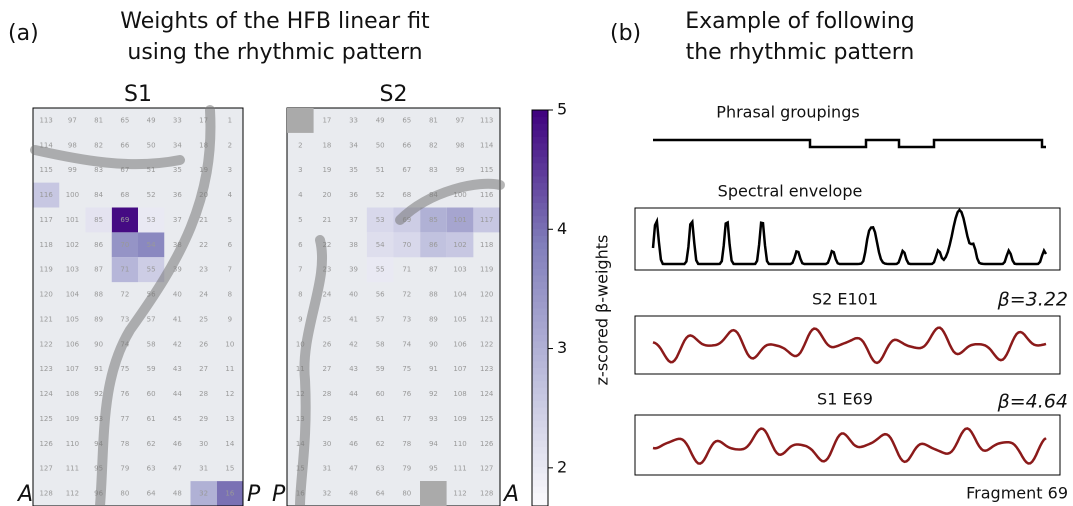 Image resolution: width=1073 pixels, height=506 pixels. I want to click on envelope-line, so click(849, 237).